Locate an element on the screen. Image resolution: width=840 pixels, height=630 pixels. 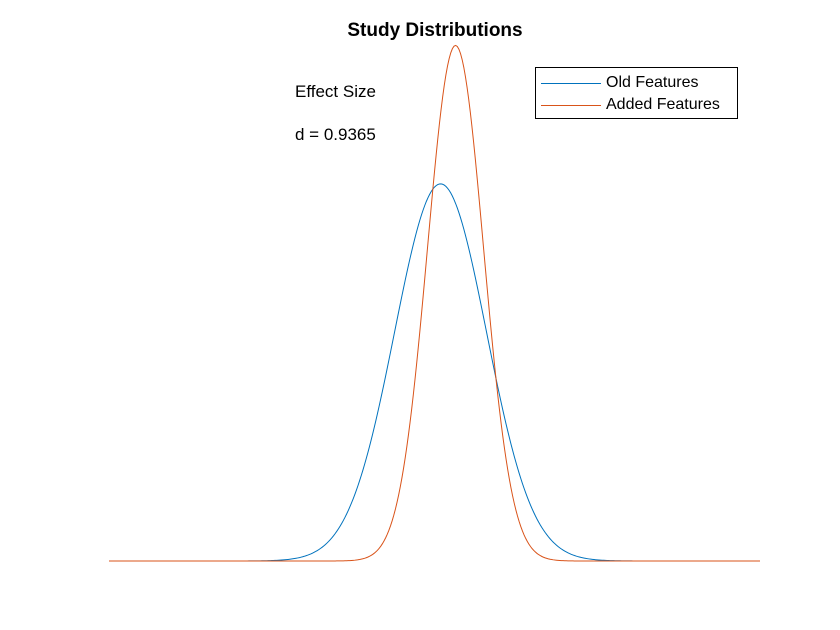
legend: Old Features Added Features is located at coordinates (636, 93).